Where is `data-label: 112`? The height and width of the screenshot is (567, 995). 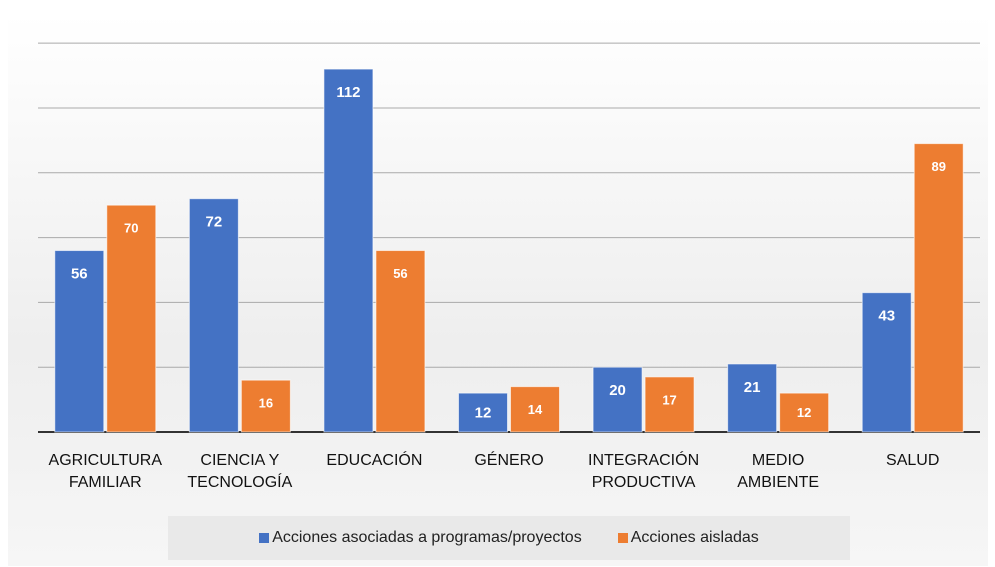 data-label: 112 is located at coordinates (348, 92).